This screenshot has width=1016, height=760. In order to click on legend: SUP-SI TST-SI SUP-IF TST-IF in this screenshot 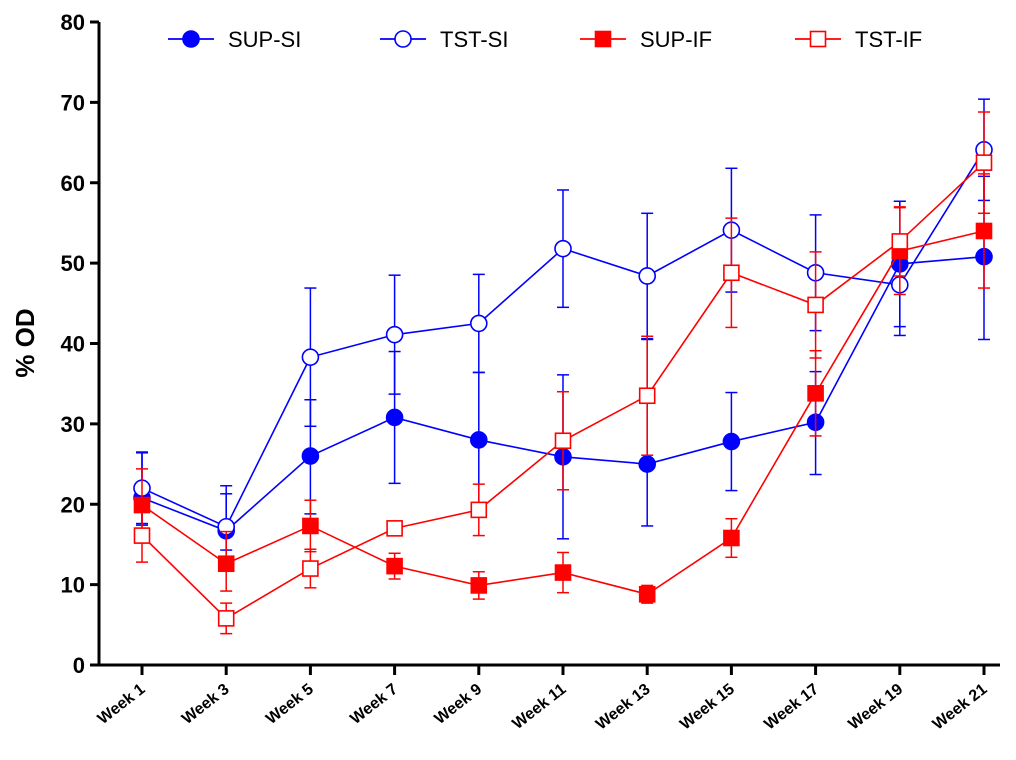, I will do `click(545, 39)`.